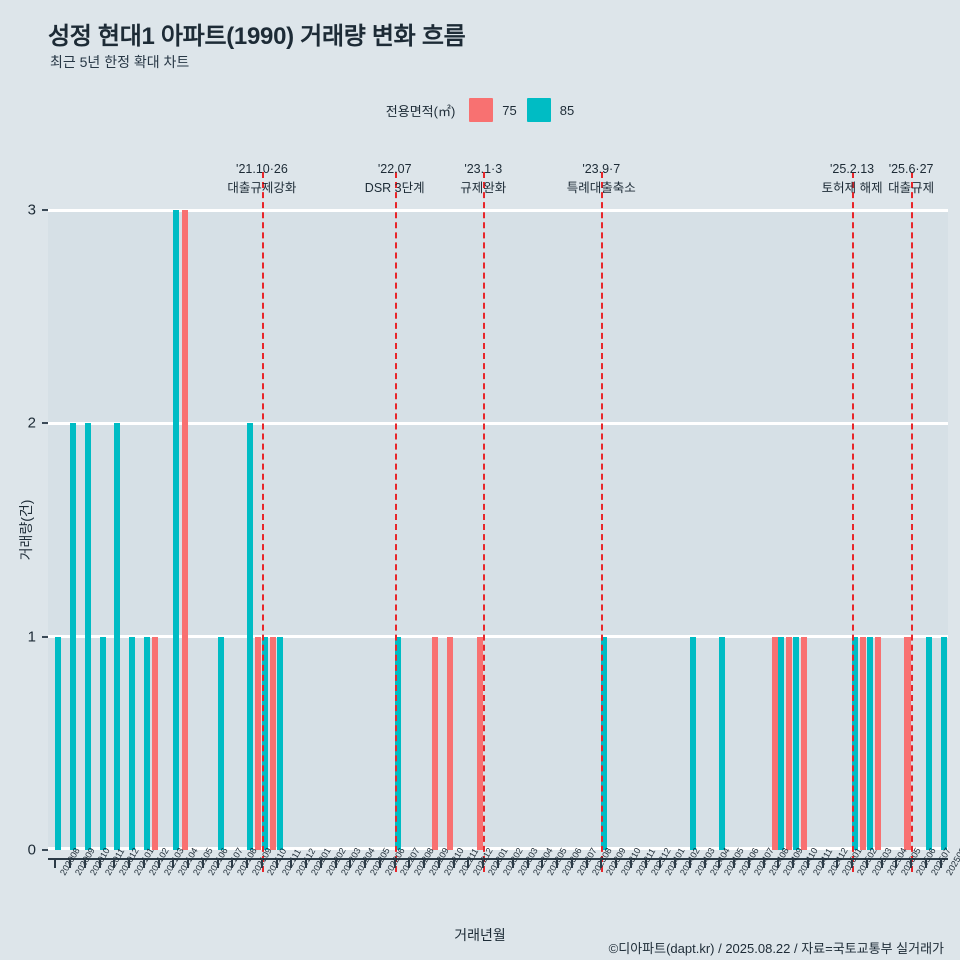 This screenshot has width=960, height=960. I want to click on legend-item-85: 85, so click(550, 110).